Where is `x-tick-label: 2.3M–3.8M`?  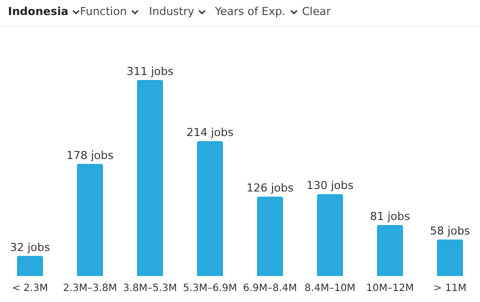 x-tick-label: 2.3M–3.8M is located at coordinates (90, 288).